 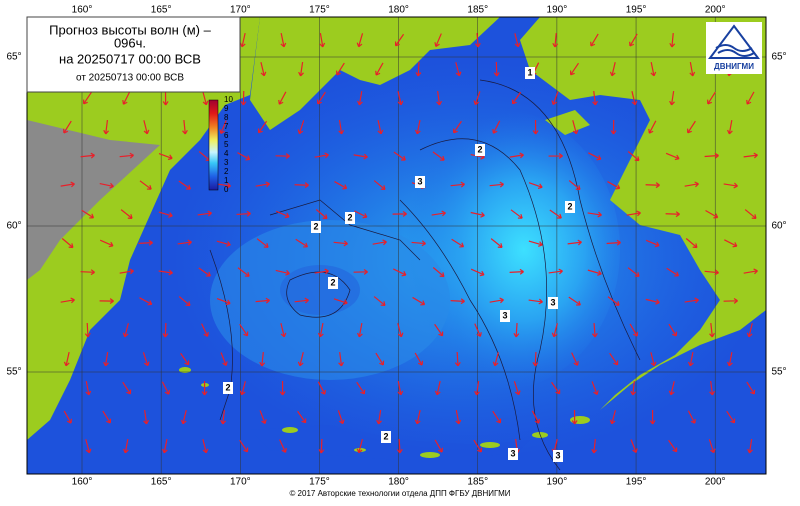 I want to click on lon-label-top: 195°, so click(x=636, y=10).